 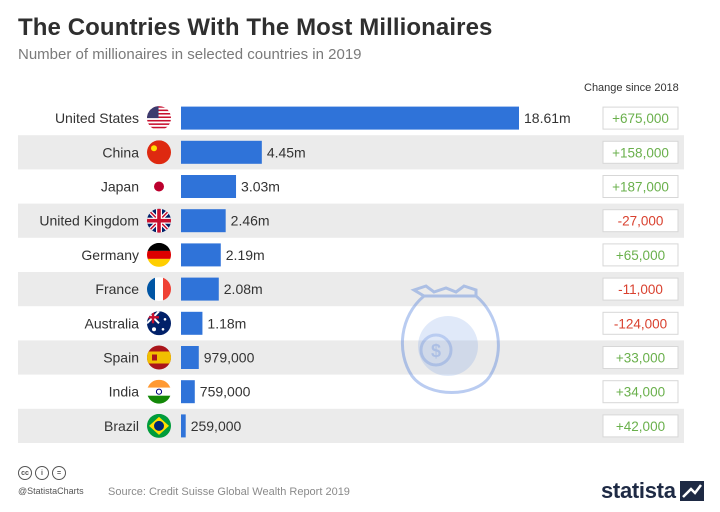 I want to click on license-icons: cc i =, so click(x=42, y=473).